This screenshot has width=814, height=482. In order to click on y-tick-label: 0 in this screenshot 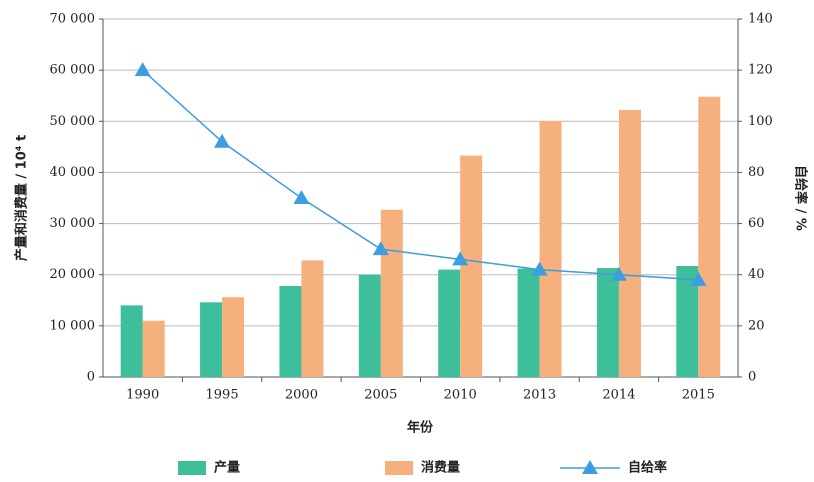, I will do `click(91, 377)`.